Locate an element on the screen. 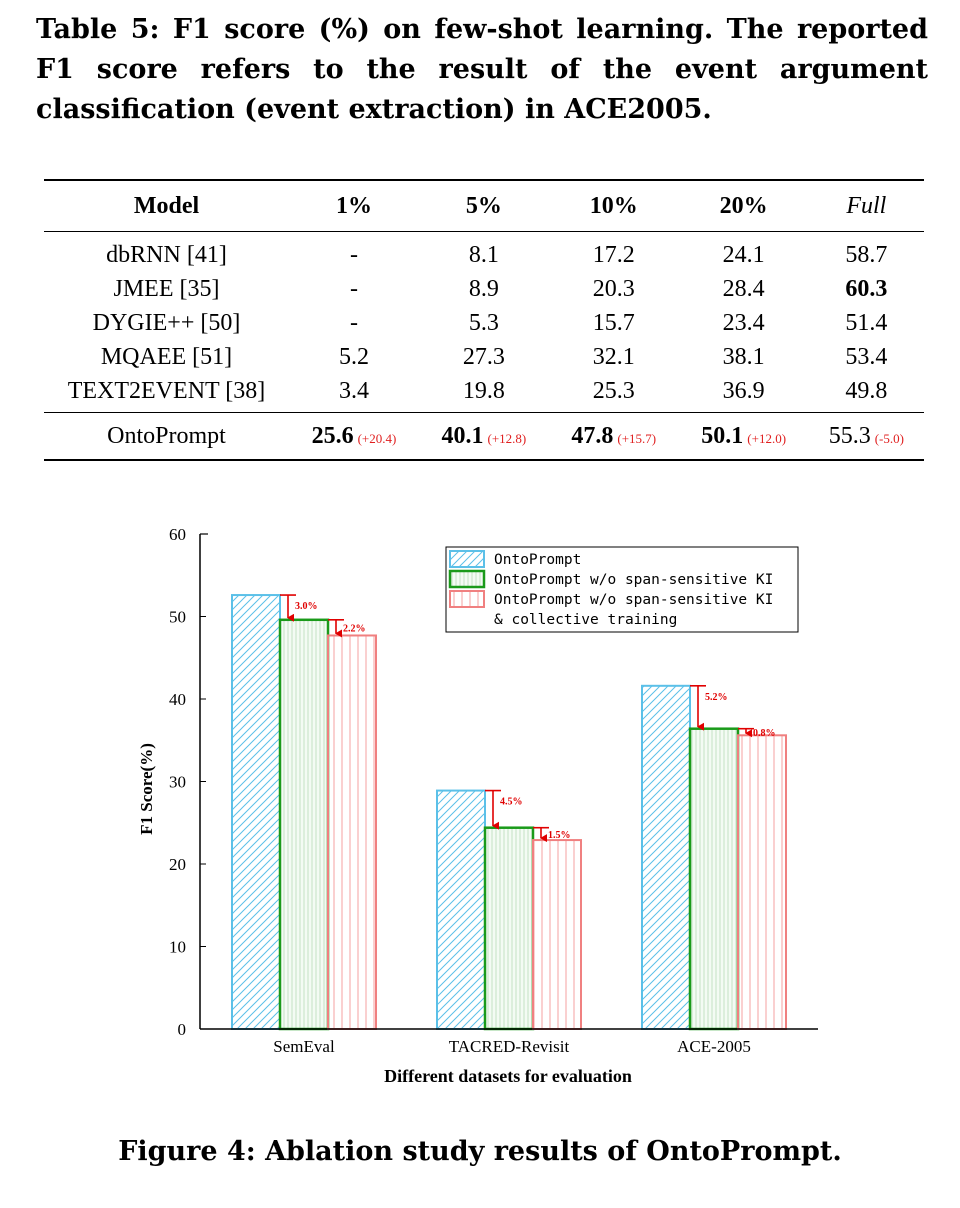  table-row: MQAEE [51] 5.2 27.3 32.1 38.1 53.4 is located at coordinates (484, 357).